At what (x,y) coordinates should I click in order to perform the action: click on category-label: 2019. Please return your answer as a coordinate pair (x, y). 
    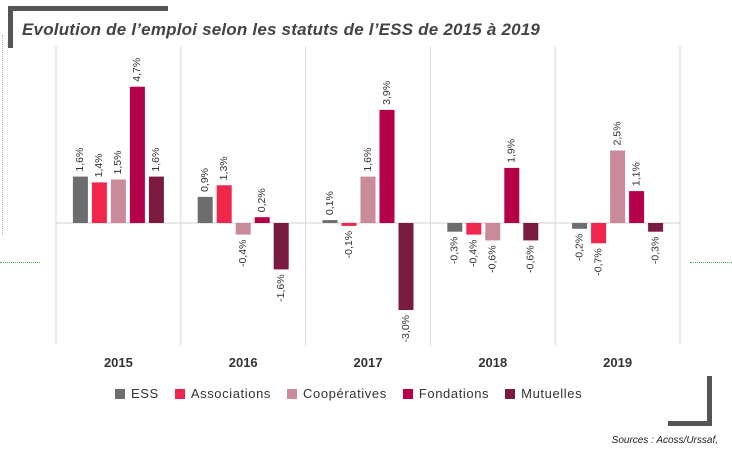
    Looking at the image, I should click on (617, 362).